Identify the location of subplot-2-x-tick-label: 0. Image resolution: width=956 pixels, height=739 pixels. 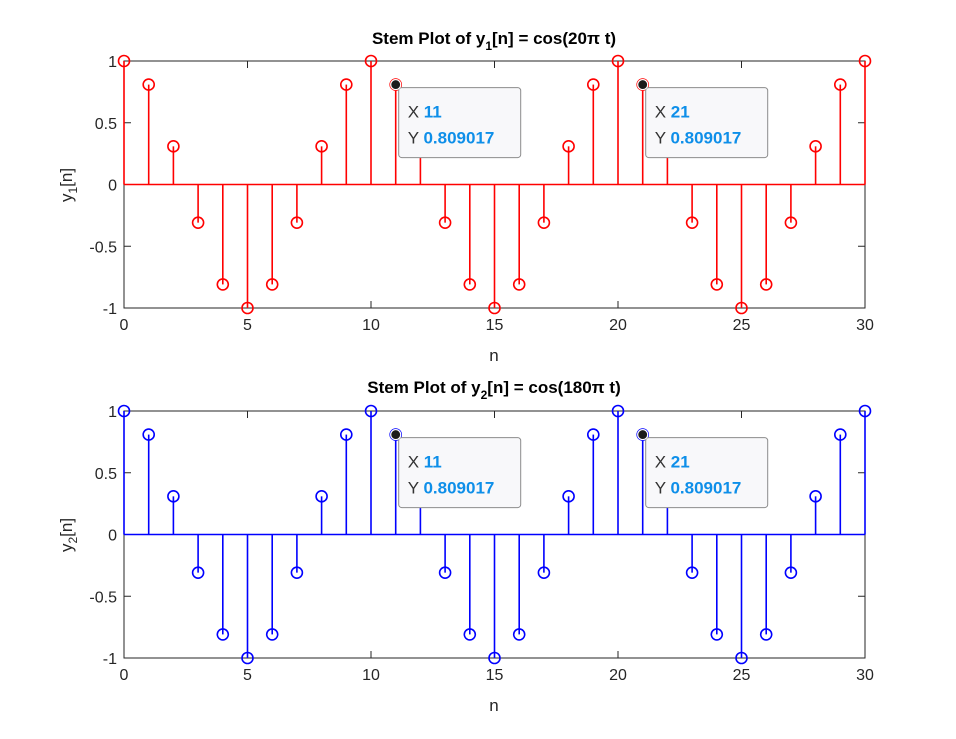
(124, 675).